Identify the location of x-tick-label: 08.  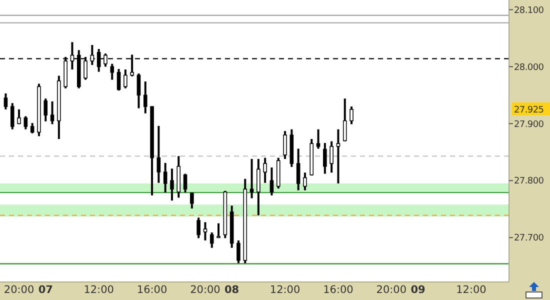
(232, 290).